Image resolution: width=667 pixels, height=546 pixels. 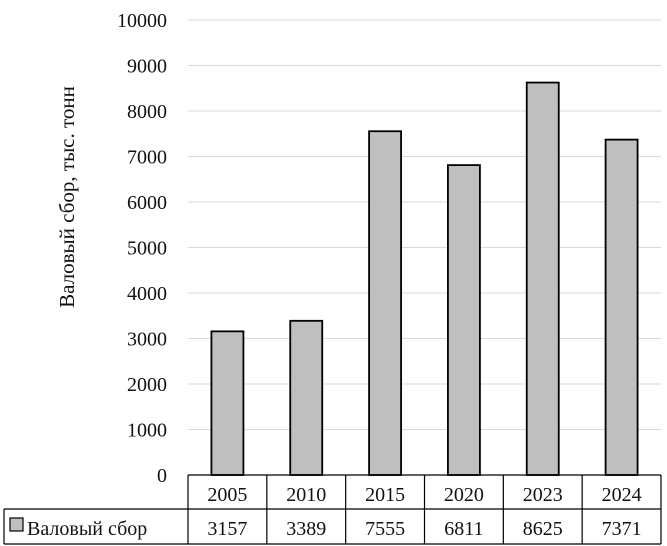 What do you see at coordinates (622, 495) in the screenshot?
I see `x-category-label: 2024` at bounding box center [622, 495].